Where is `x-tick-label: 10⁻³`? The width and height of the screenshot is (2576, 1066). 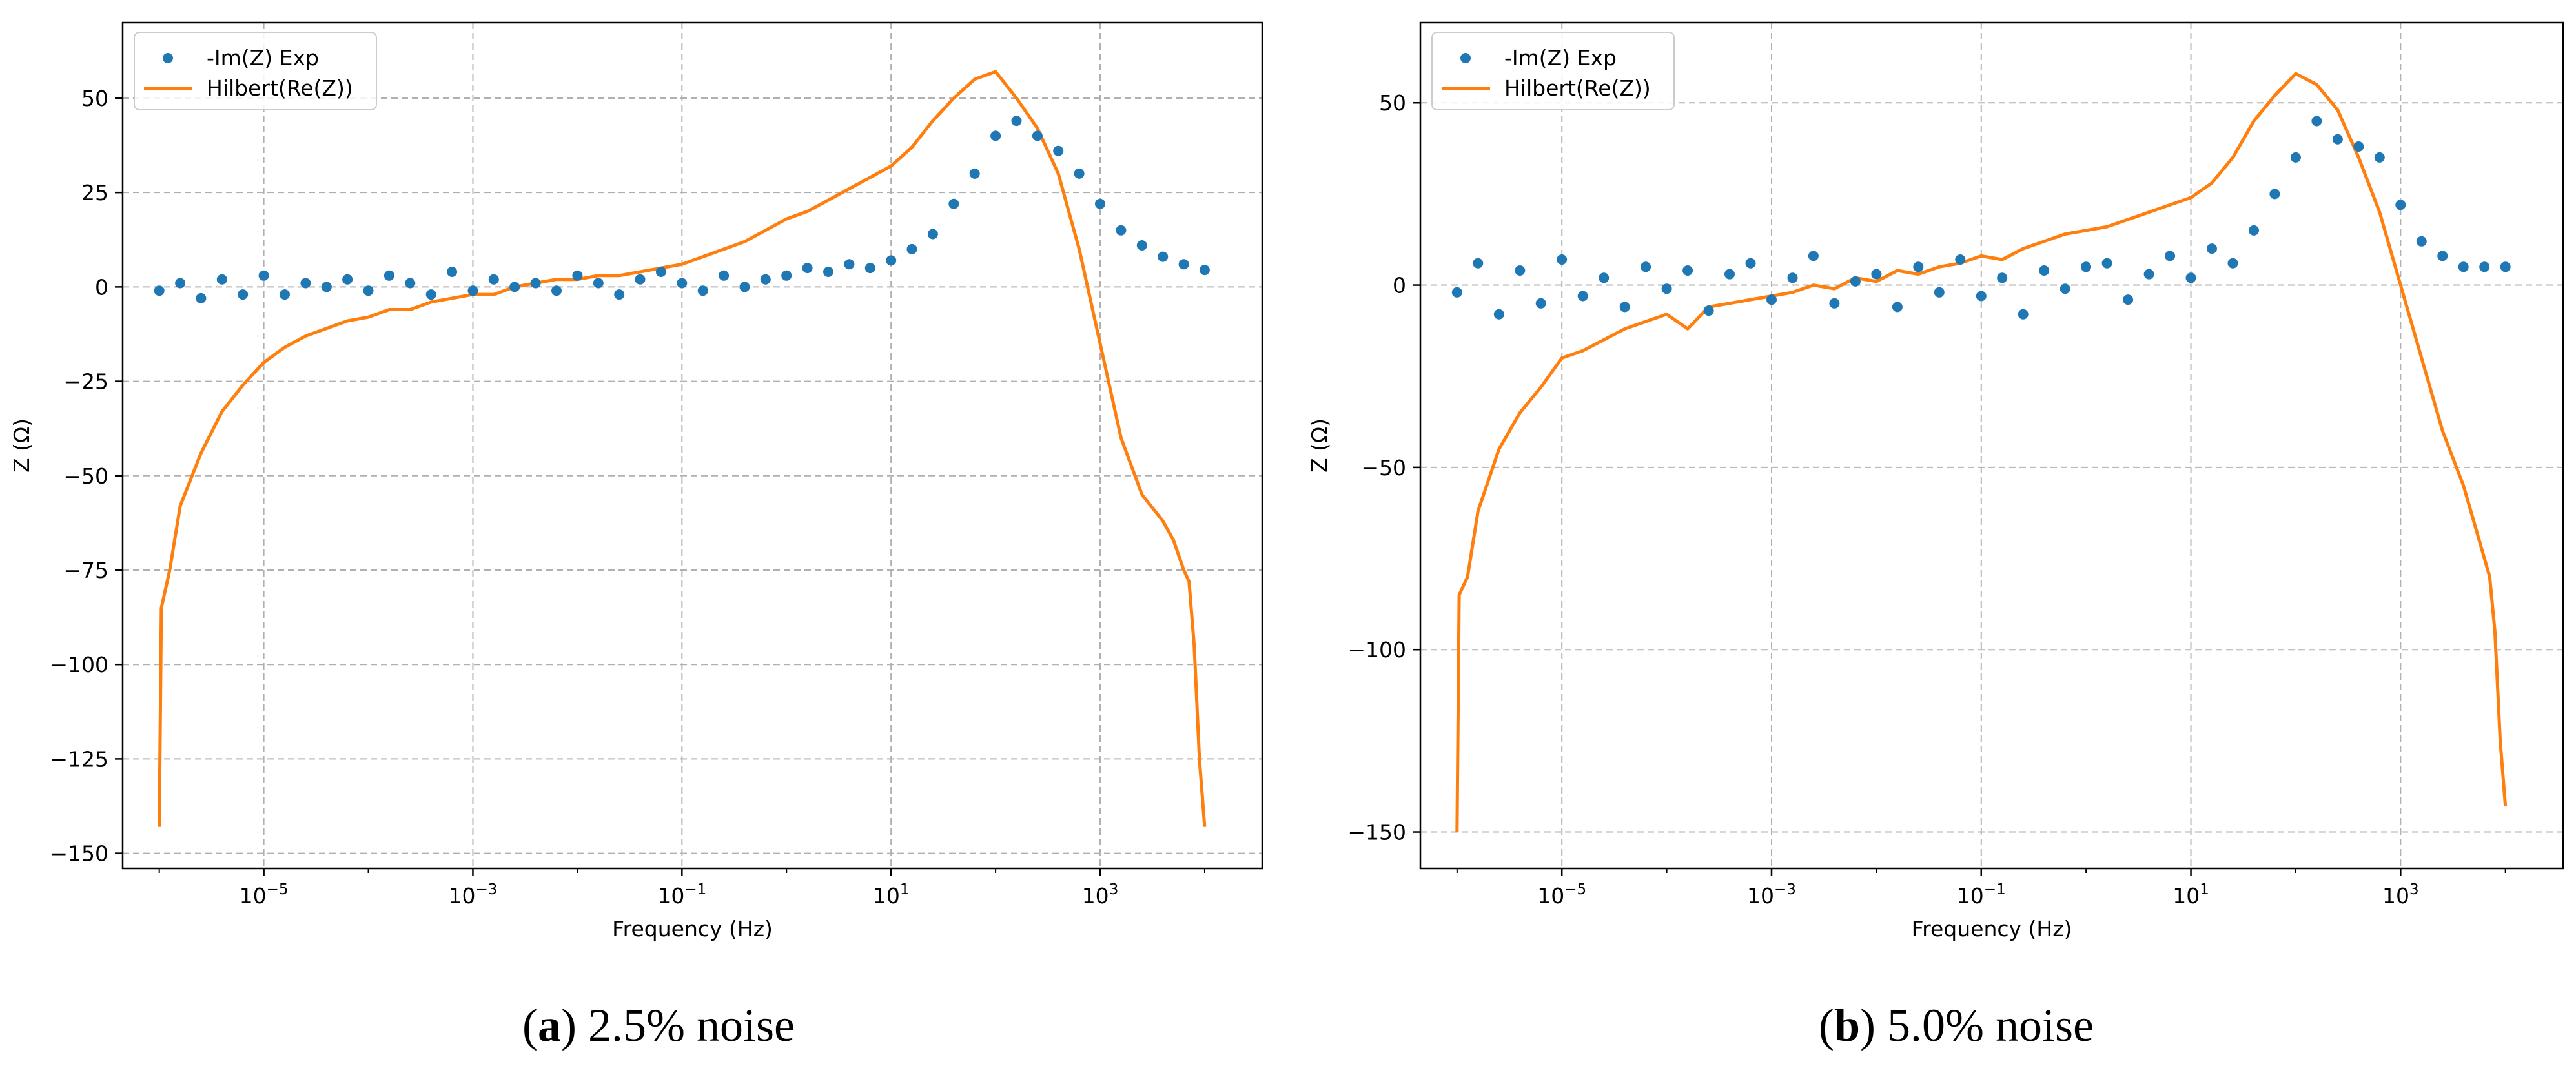
x-tick-label: 10⁻³ is located at coordinates (1772, 894).